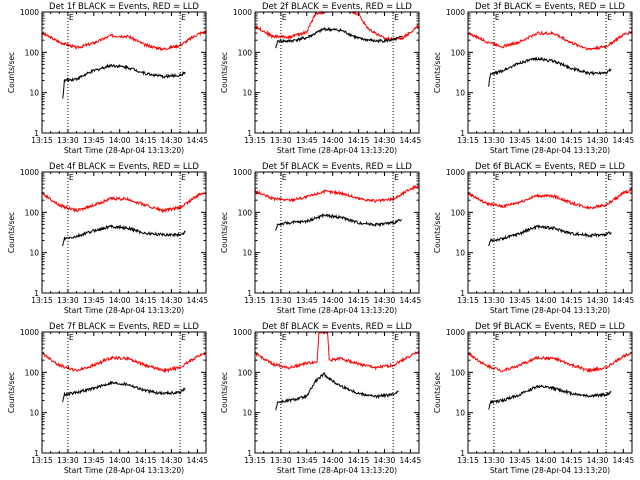 The image size is (640, 480). What do you see at coordinates (124, 327) in the screenshot?
I see `chart-title: Det 7f BLACK = Events, RED = LLD` at bounding box center [124, 327].